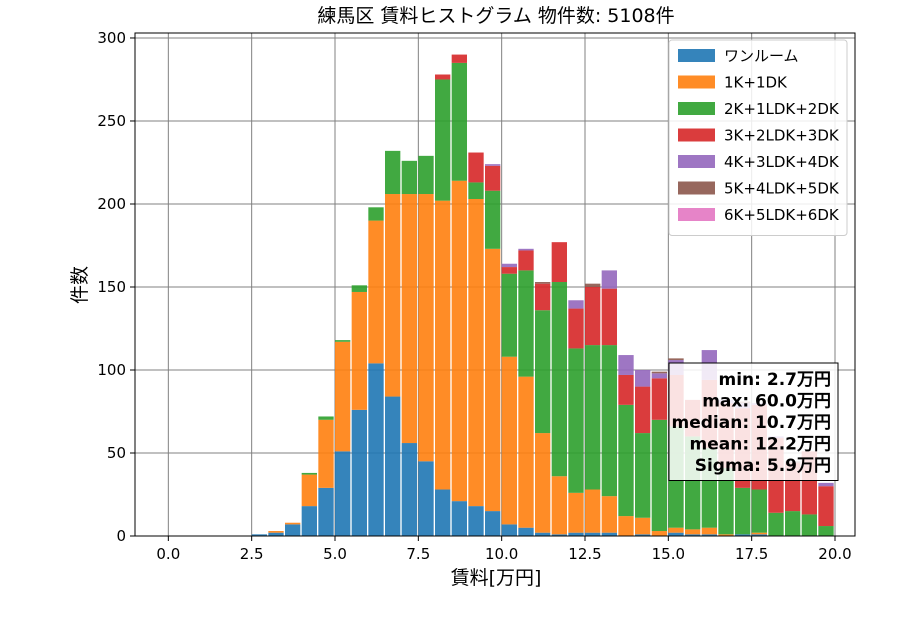 The height and width of the screenshot is (630, 900). Describe the element at coordinates (668, 554) in the screenshot. I see `x-tick-label: 15.0` at that location.